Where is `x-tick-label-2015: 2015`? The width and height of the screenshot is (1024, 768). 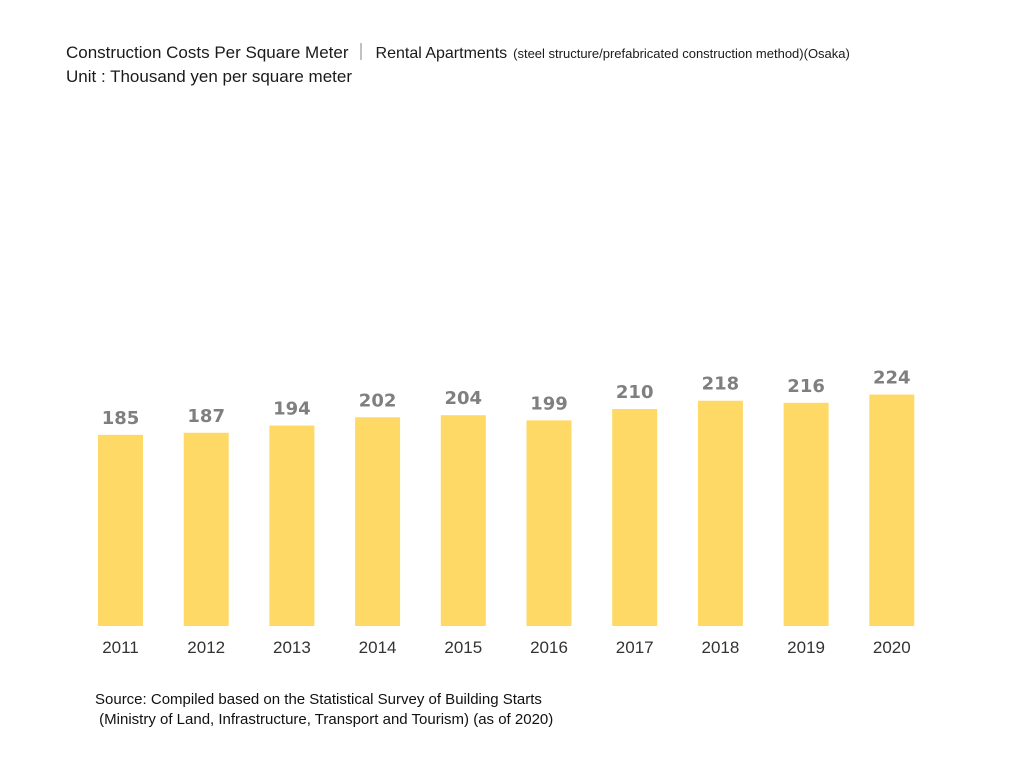
x-tick-label-2015: 2015 is located at coordinates (463, 647).